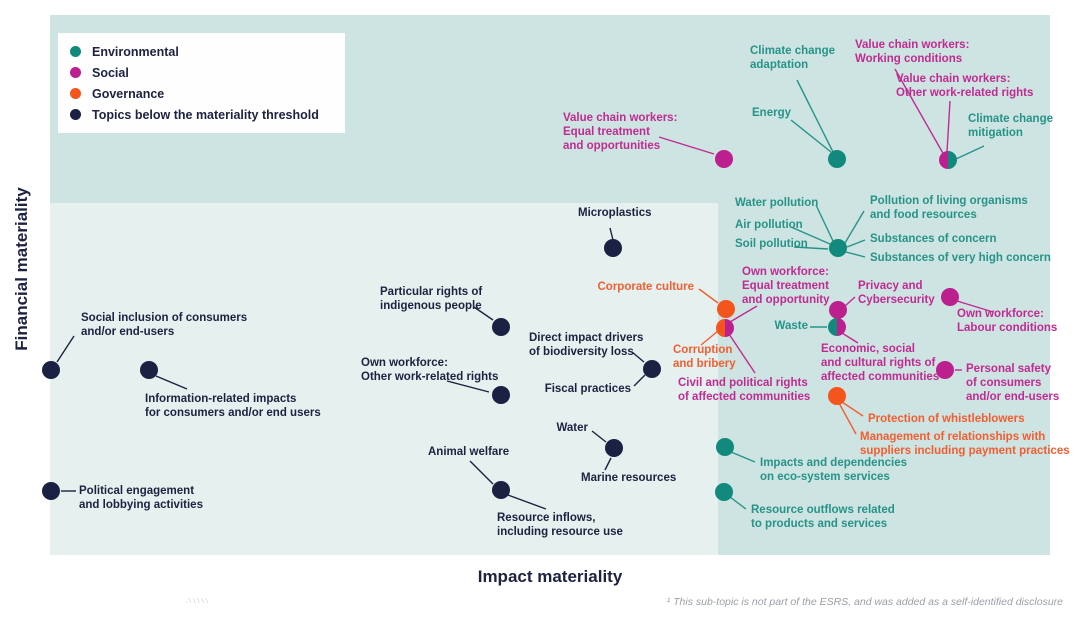  Describe the element at coordinates (810, 235) in the screenshot. I see `leader-line-air-pollution` at that location.